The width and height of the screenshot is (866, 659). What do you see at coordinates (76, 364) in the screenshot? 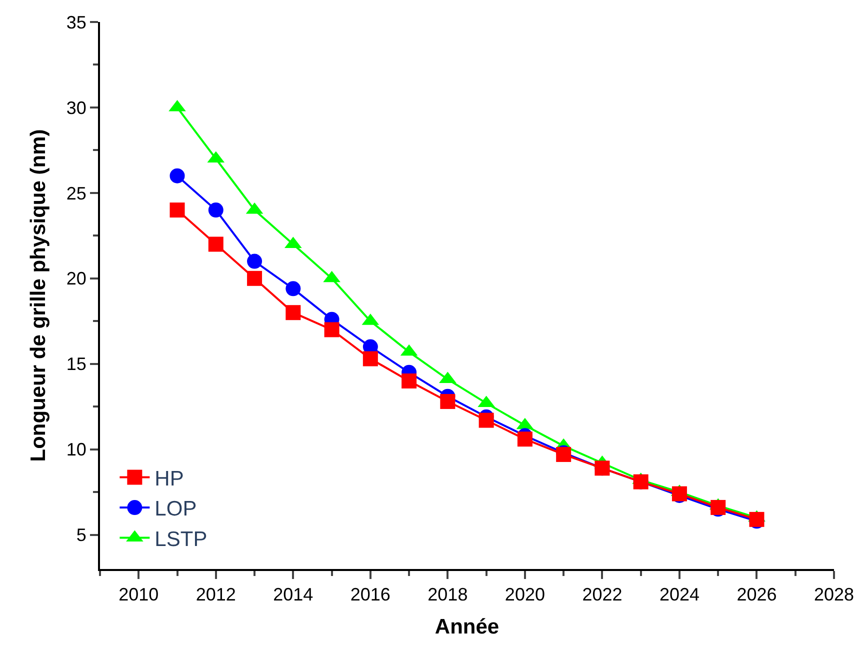
I see `y-tick-label: 15` at bounding box center [76, 364].